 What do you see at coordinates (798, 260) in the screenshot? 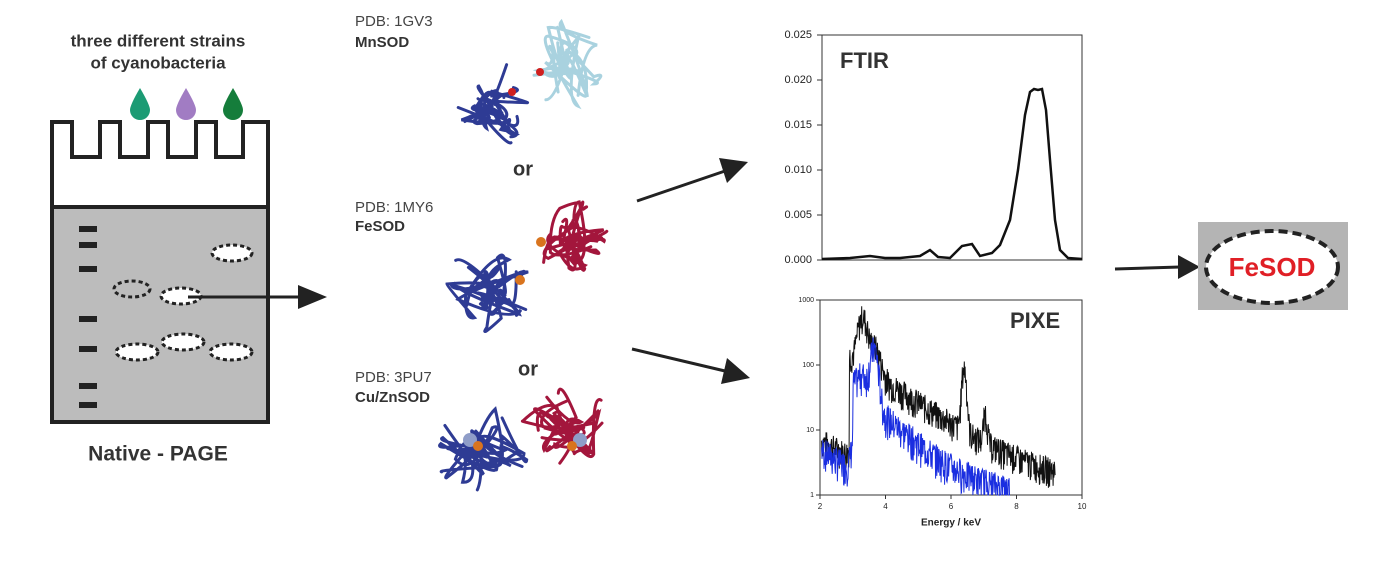
I see `y-tick-label: 0.000` at bounding box center [798, 260].